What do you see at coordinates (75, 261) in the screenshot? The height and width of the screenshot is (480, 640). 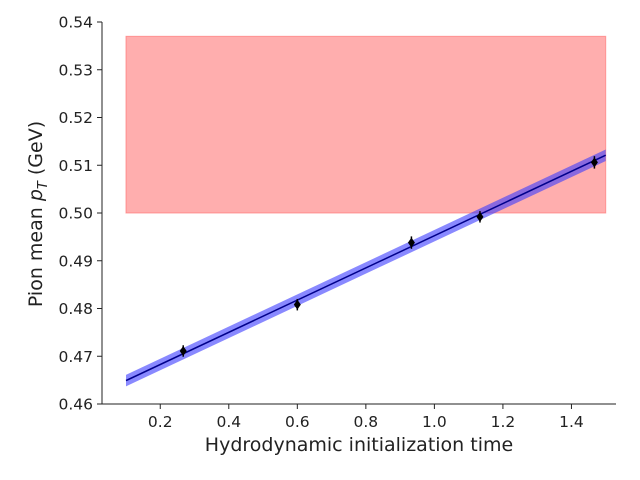 I see `y-tick-label: 0.49` at bounding box center [75, 261].